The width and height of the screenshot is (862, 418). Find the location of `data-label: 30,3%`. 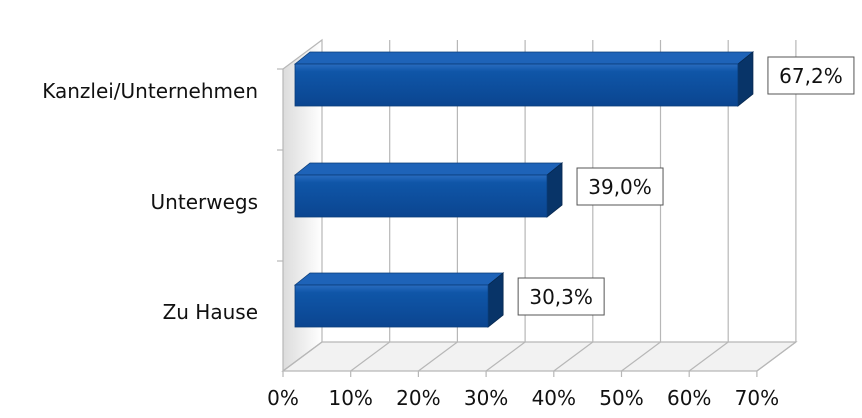

data-label: 30,3% is located at coordinates (561, 296).